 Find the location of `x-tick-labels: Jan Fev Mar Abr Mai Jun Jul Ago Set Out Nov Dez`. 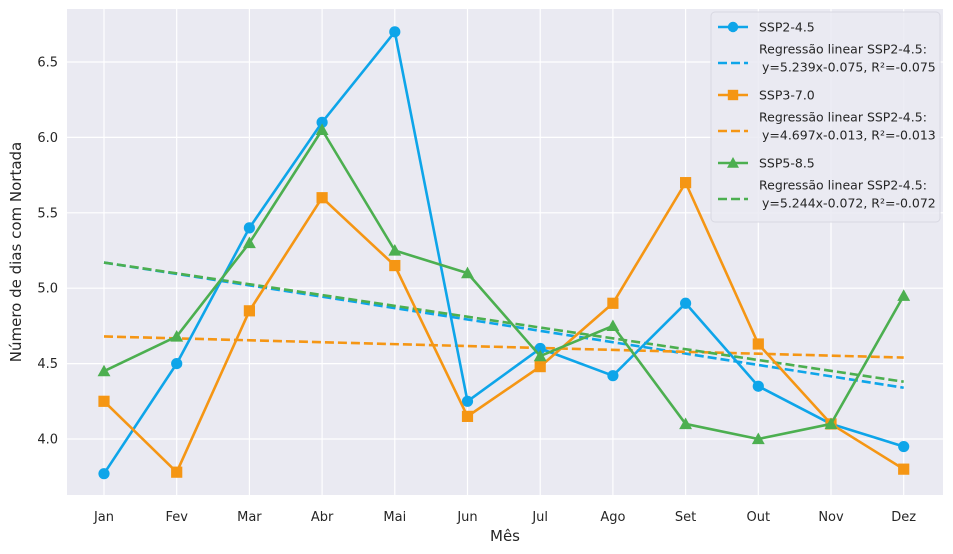

x-tick-labels: Jan Fev Mar Abr Mai Jun Jul Ago Set Out Nov Dez is located at coordinates (504, 517).